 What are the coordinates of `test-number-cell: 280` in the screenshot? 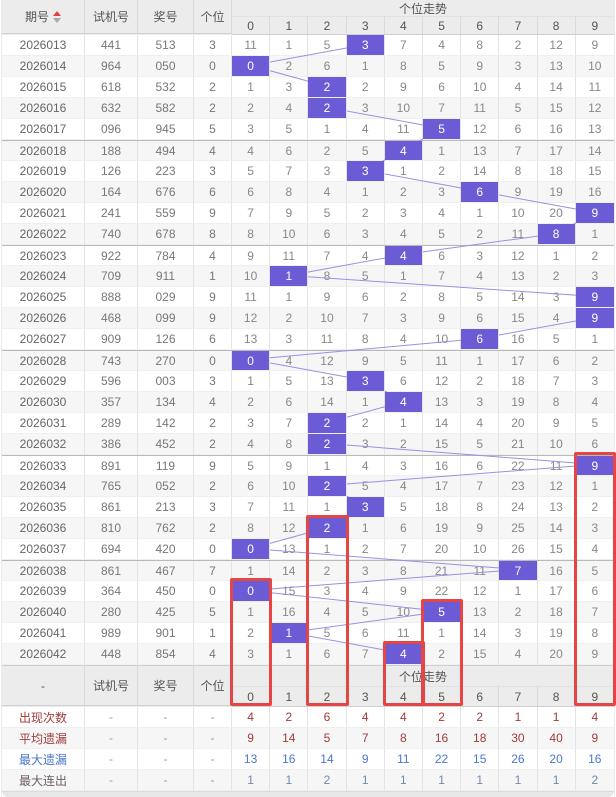 It's located at (111, 612).